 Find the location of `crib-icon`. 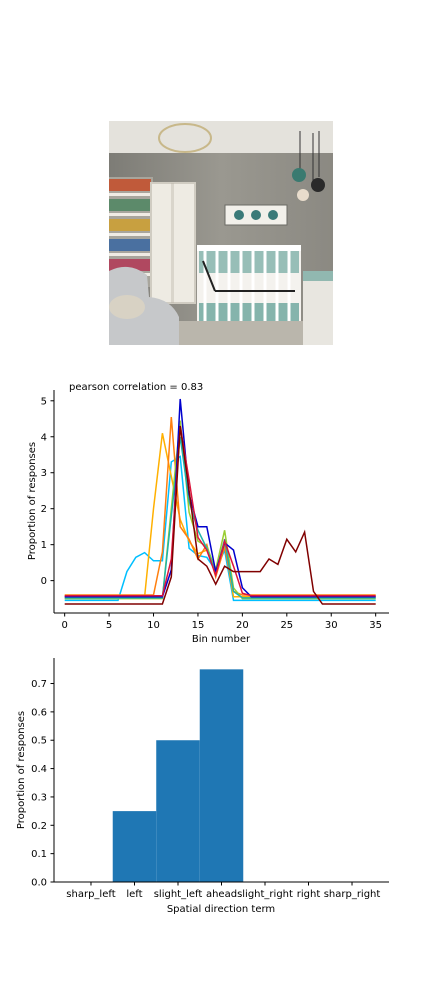

crib-icon is located at coordinates (249, 286).